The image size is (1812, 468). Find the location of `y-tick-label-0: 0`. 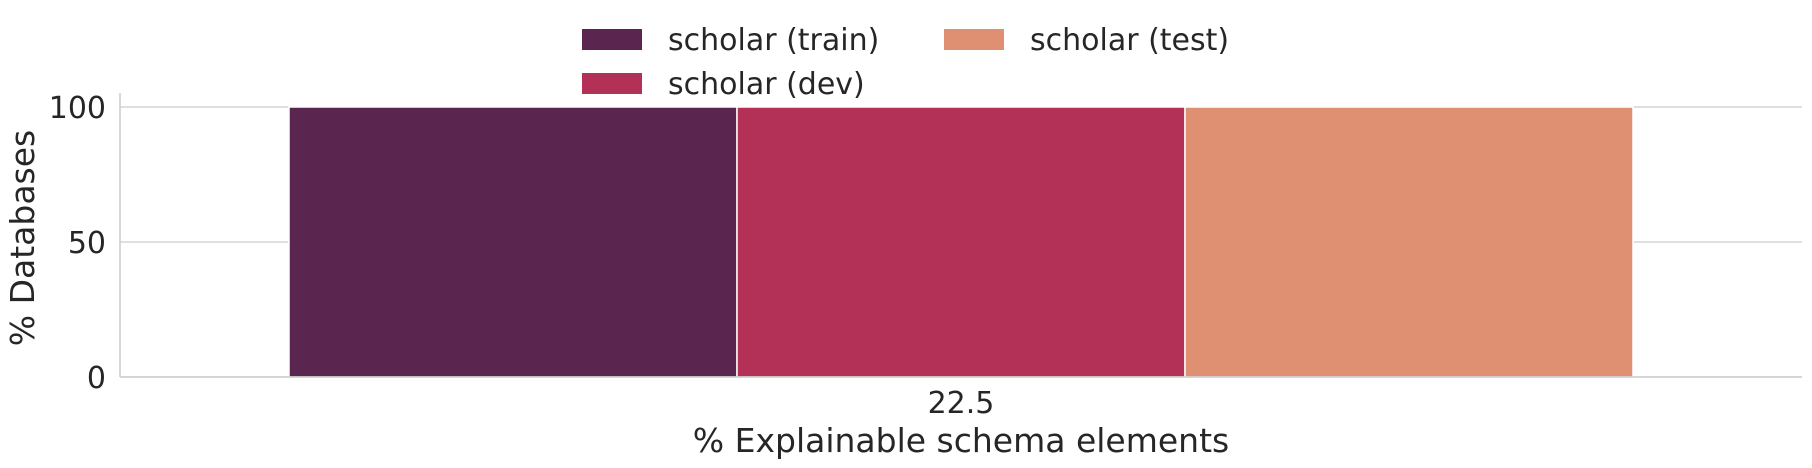

y-tick-label-0: 0 is located at coordinates (96, 378).